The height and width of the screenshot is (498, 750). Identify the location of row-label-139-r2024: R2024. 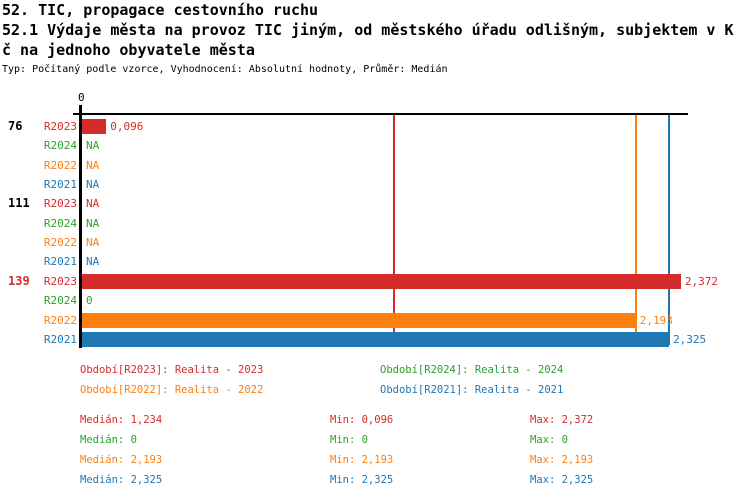
(60, 301).